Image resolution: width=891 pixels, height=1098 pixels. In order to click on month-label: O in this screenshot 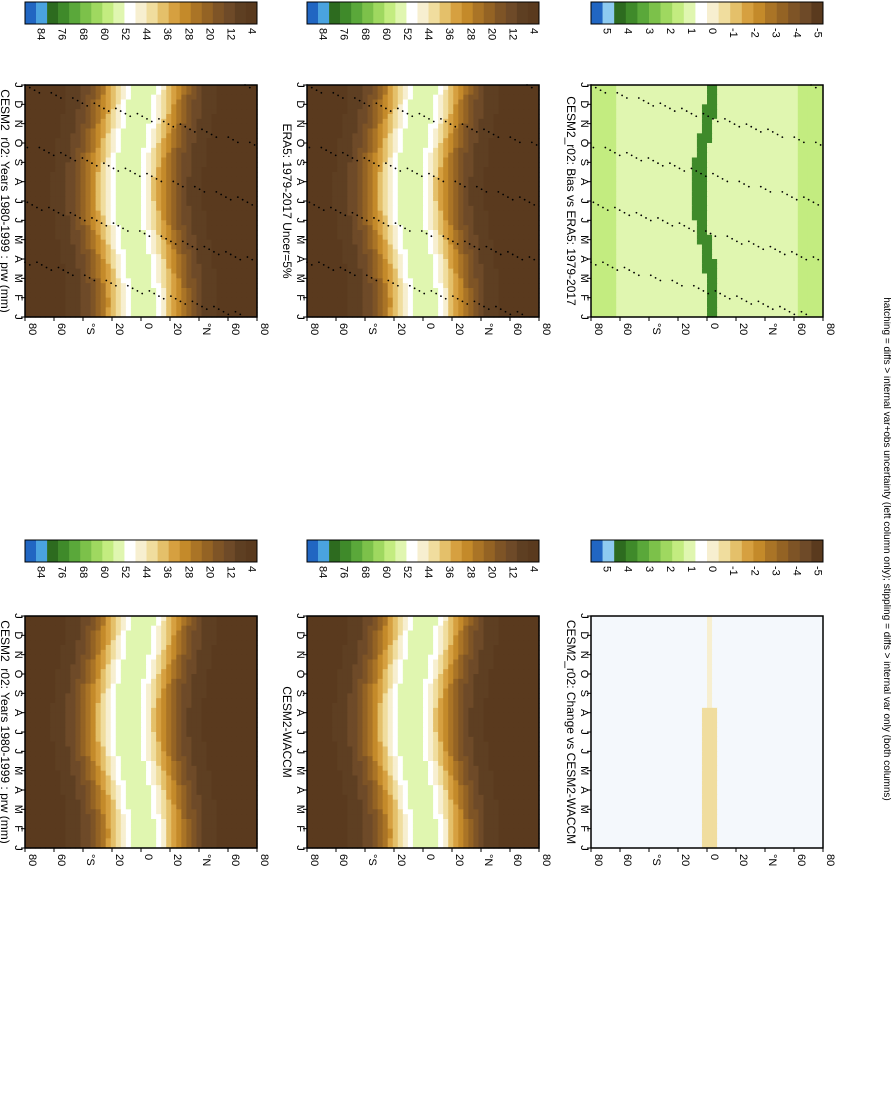, I will do `click(300, 143)`.